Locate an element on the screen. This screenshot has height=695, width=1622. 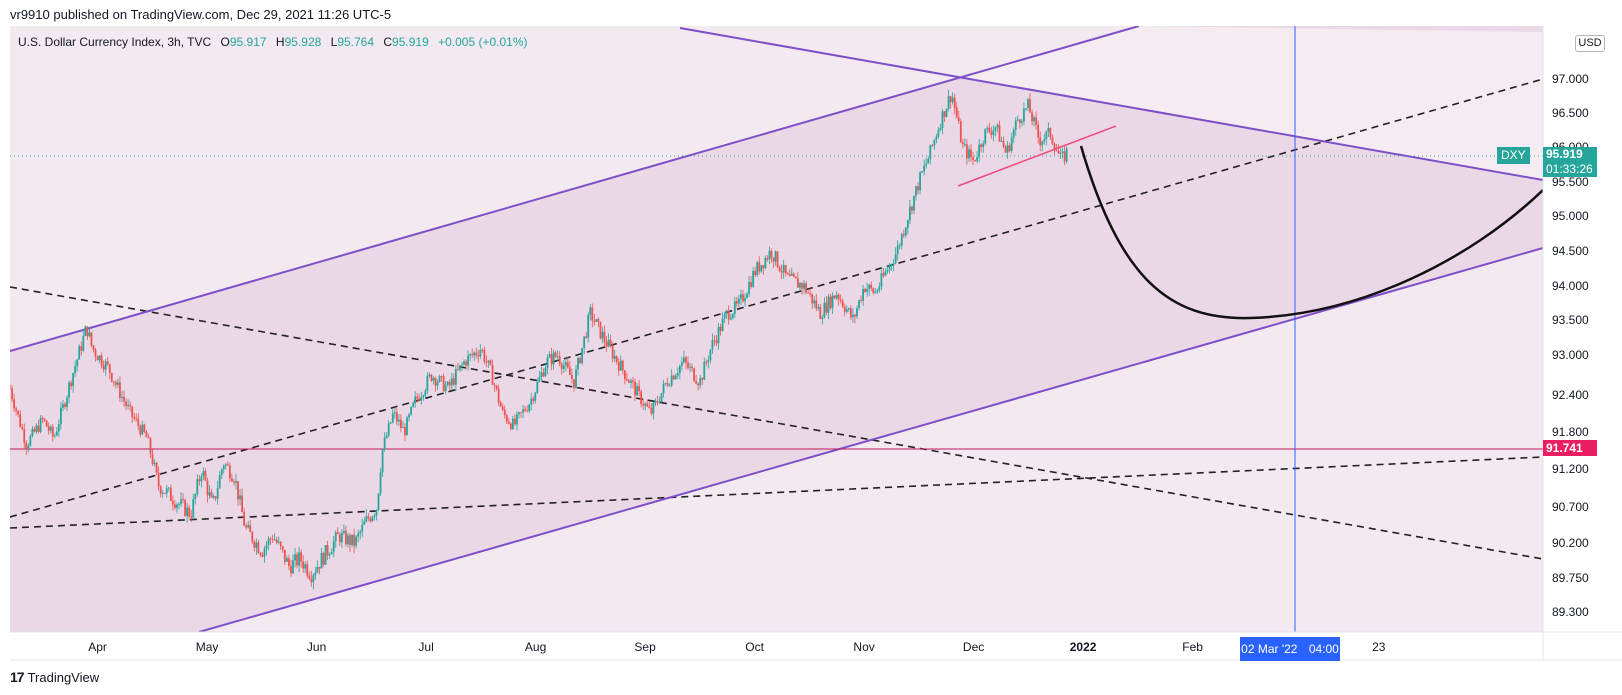
legend-open: 95.917 is located at coordinates (248, 42).